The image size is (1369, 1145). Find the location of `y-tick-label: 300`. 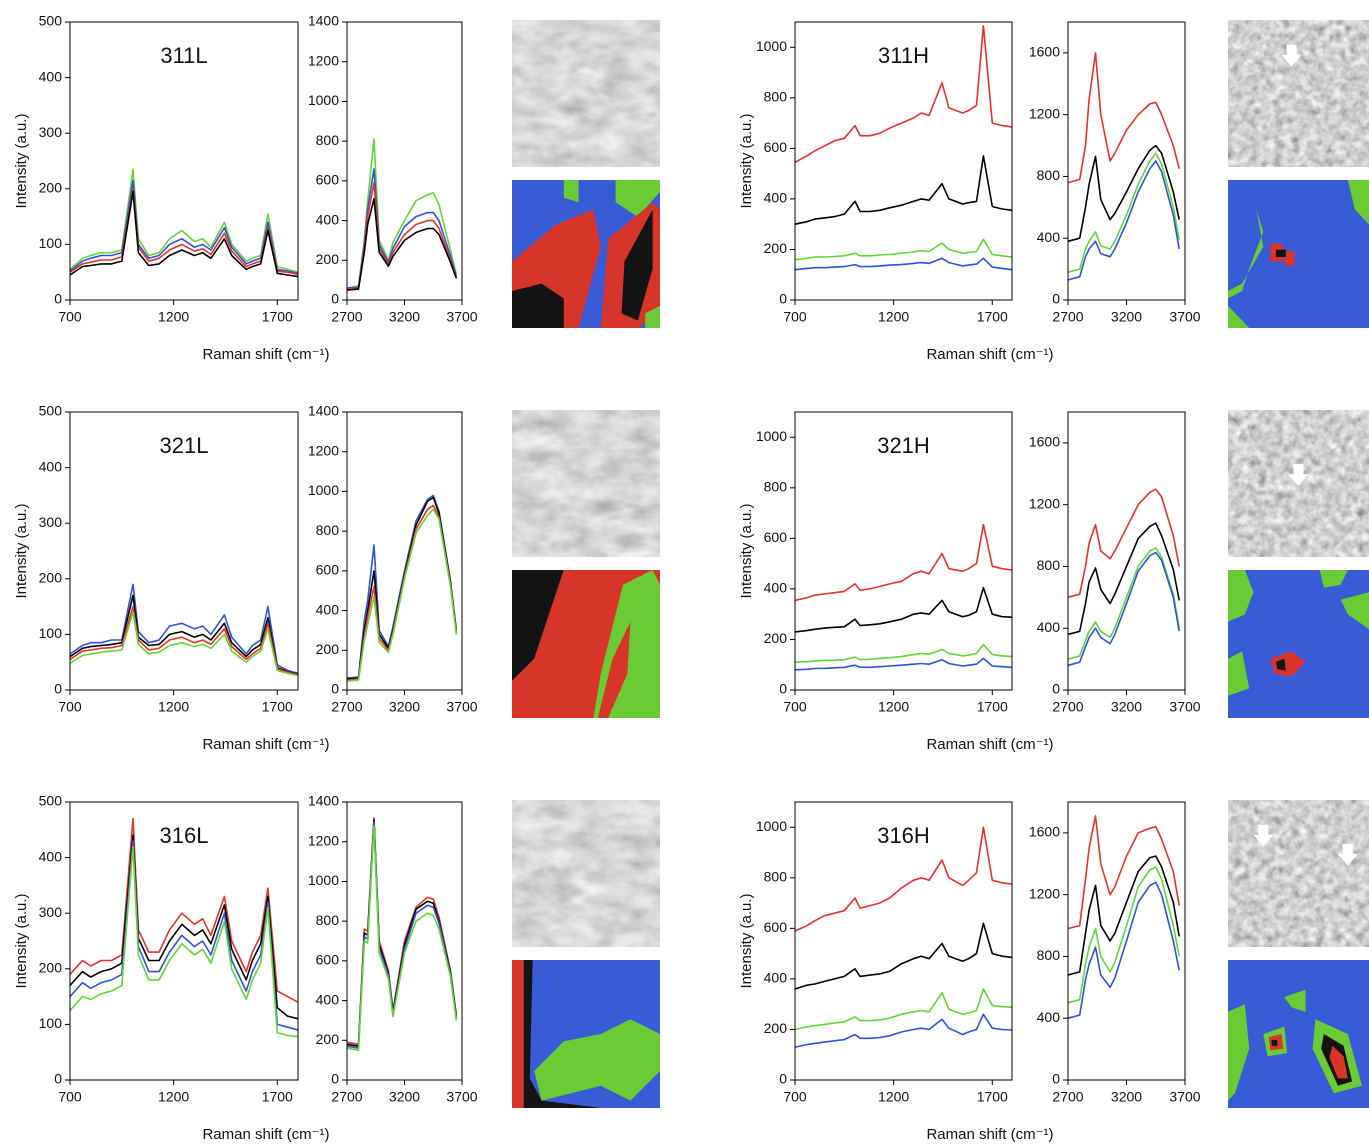

y-tick-label: 300 is located at coordinates (51, 912).